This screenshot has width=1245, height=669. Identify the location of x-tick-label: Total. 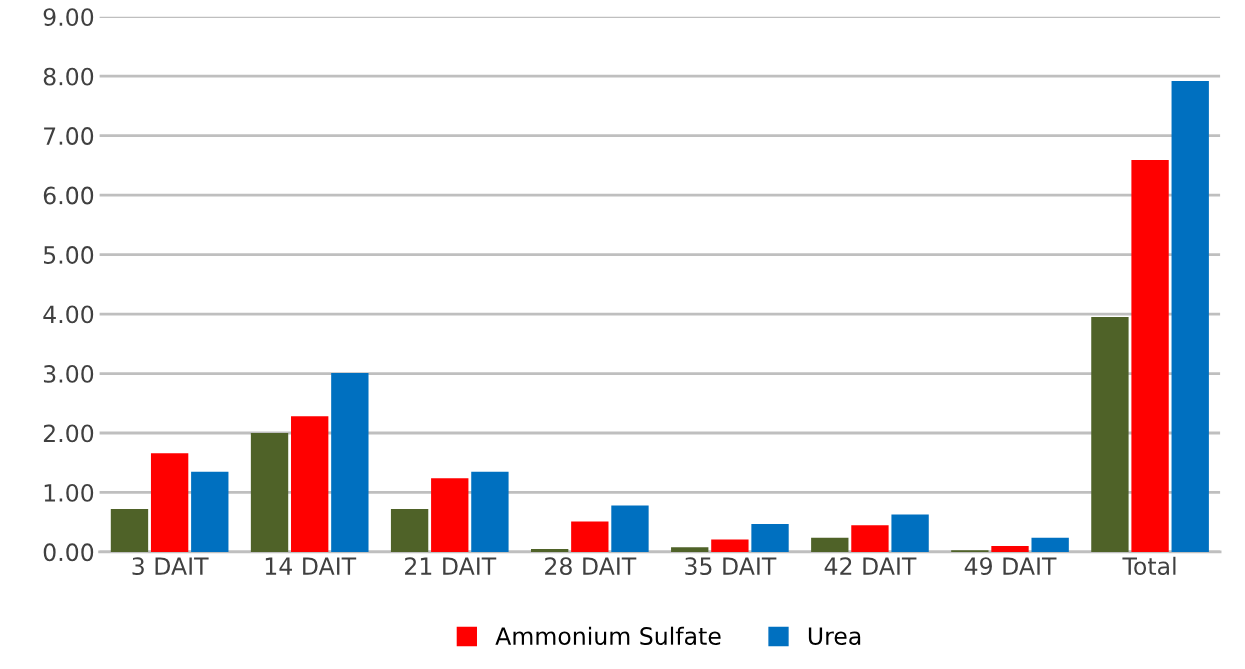
(1149, 566).